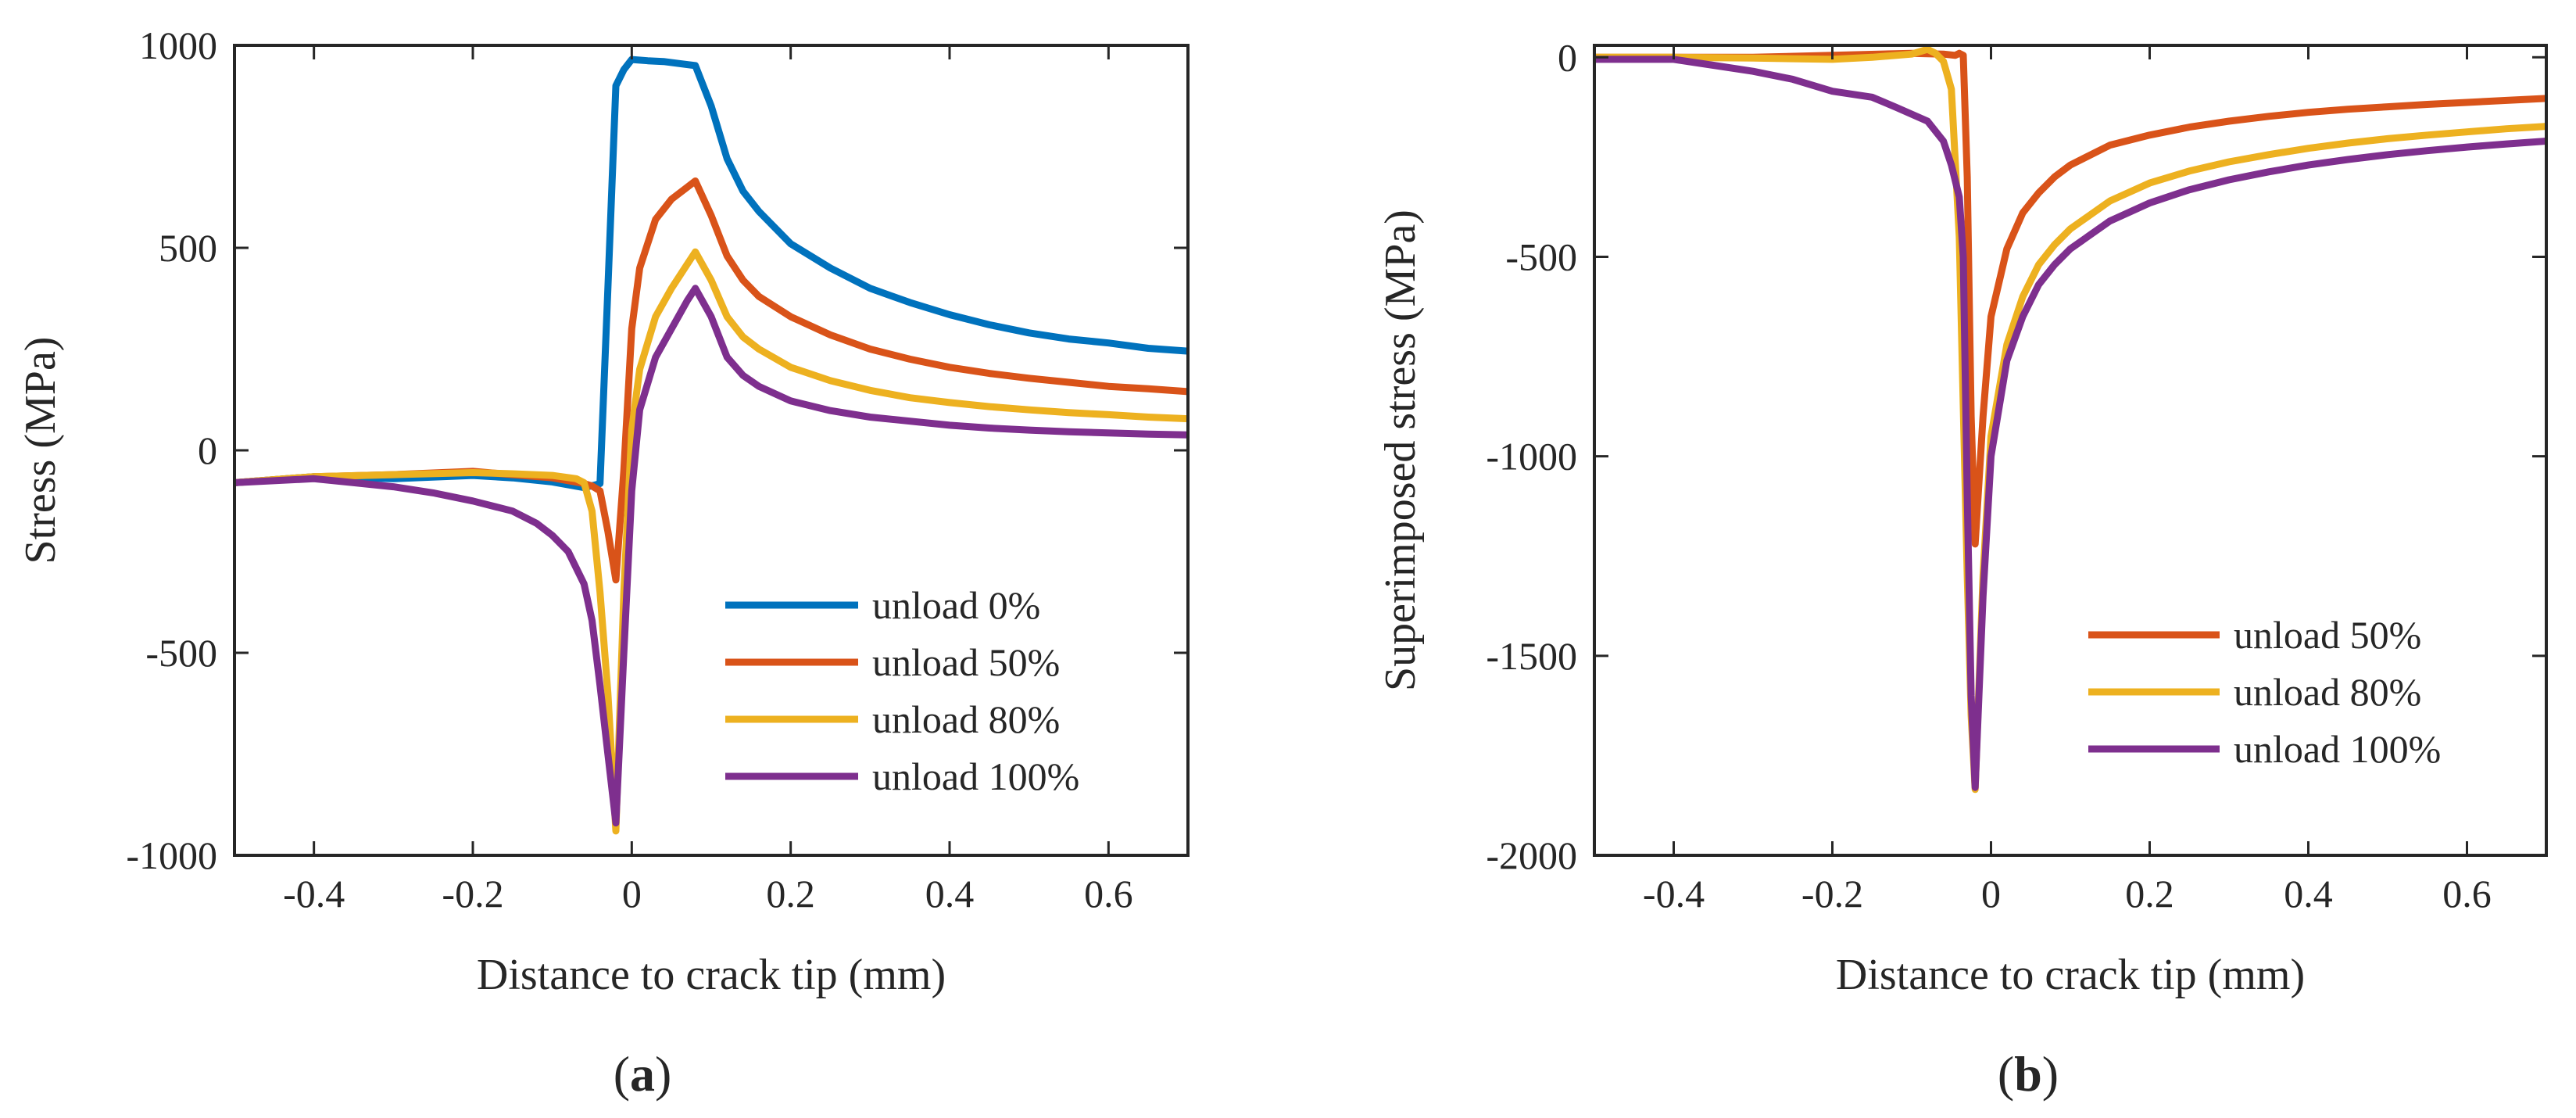 The width and height of the screenshot is (2576, 1118). I want to click on y-tick-label: -1500, so click(1531, 656).